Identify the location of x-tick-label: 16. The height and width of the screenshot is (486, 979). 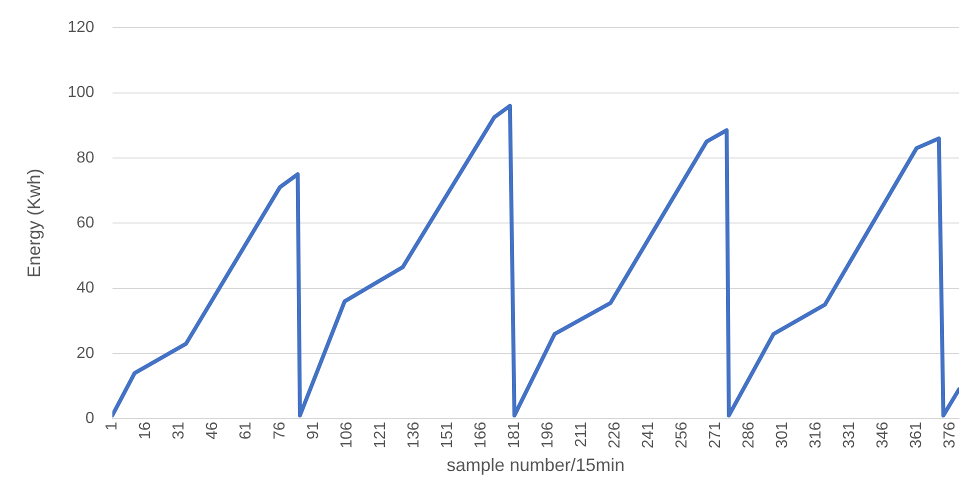
(145, 431).